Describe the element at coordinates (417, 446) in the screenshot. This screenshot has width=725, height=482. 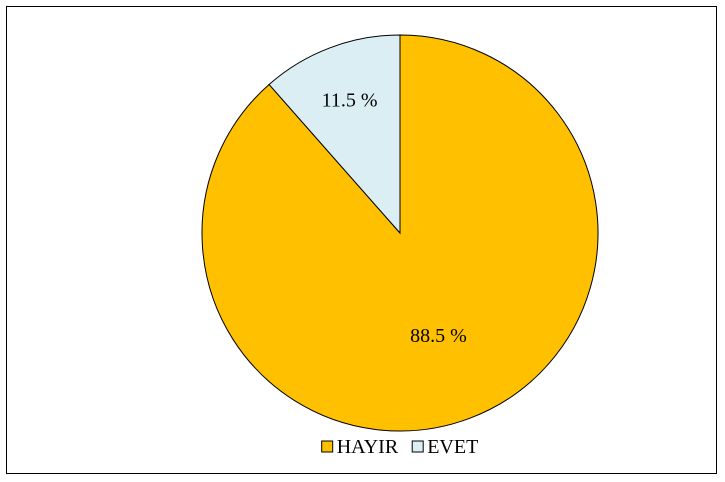
I see `legend-swatch-evet` at that location.